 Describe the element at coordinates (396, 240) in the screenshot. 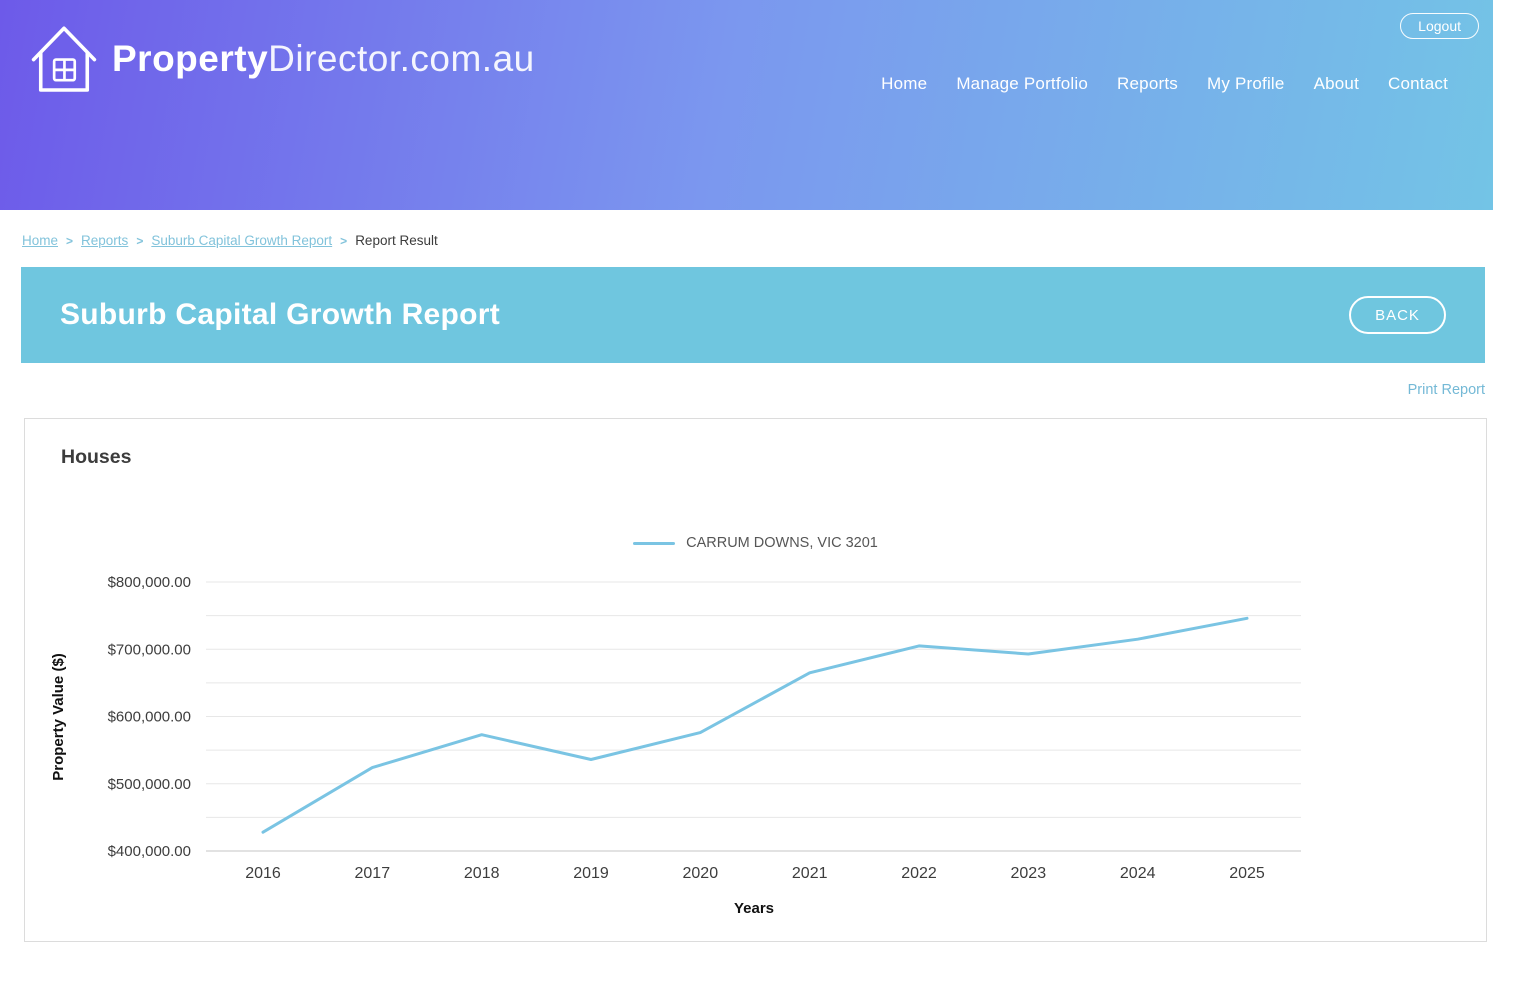

I see `breadcrumb-current: Report Result` at that location.